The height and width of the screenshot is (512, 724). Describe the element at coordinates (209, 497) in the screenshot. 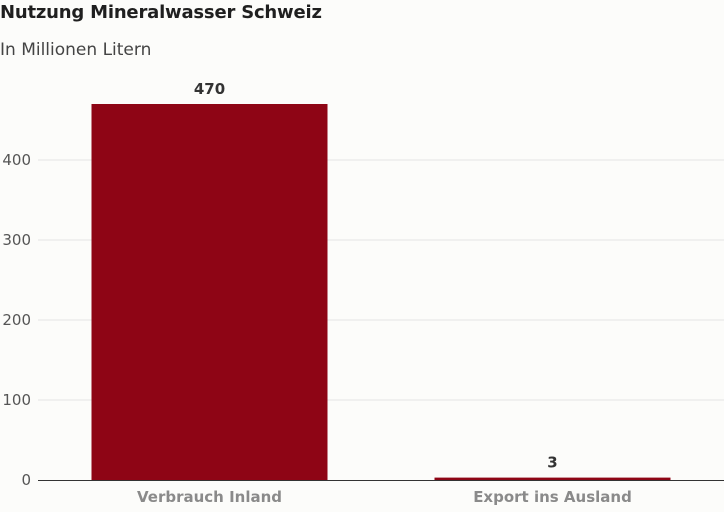

I see `x-tick-label: Verbrauch Inland` at that location.